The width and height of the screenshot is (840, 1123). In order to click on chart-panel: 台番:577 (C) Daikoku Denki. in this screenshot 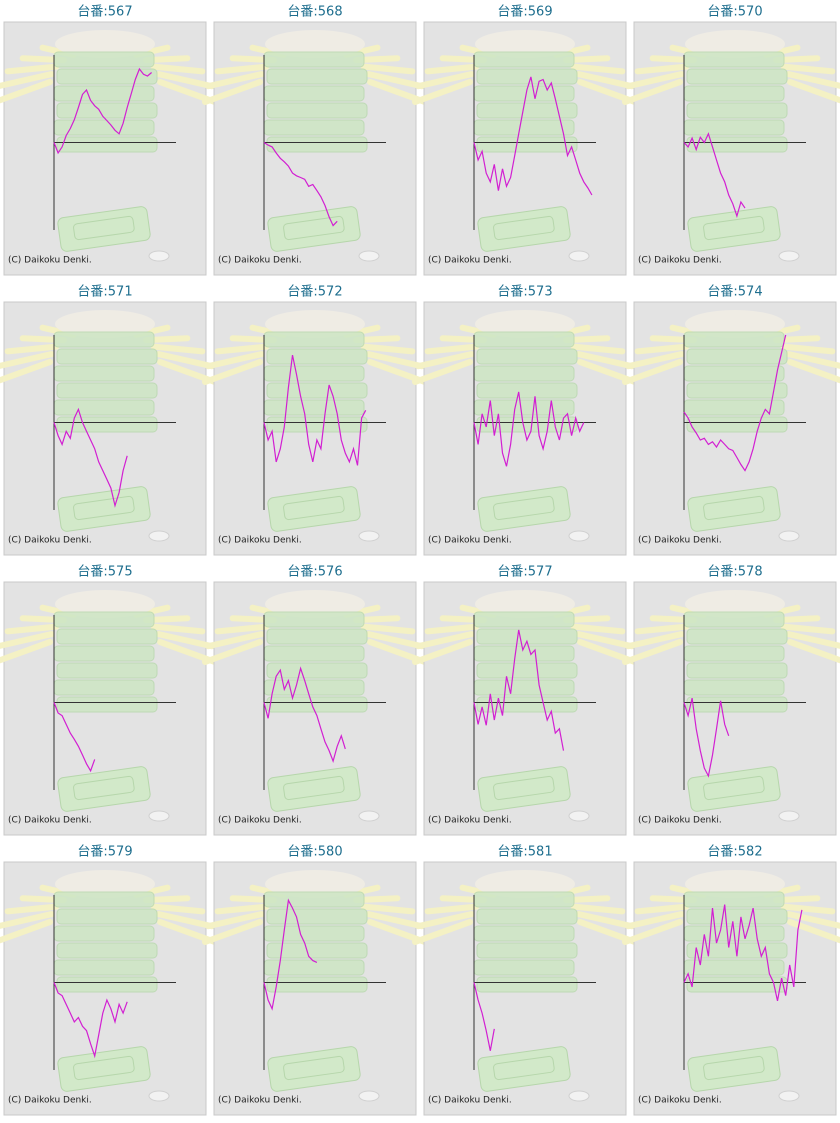, I will do `click(525, 700)`.